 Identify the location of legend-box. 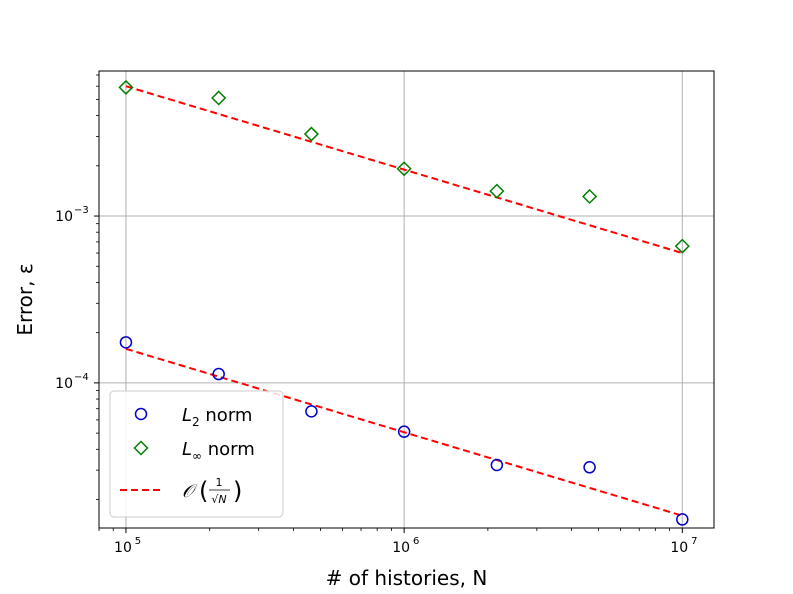
(196, 454).